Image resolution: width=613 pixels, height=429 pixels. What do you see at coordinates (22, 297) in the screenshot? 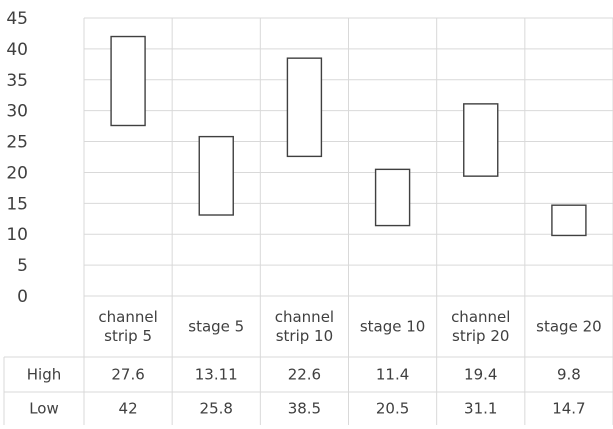
I see `y-tick-label: 0` at bounding box center [22, 297].